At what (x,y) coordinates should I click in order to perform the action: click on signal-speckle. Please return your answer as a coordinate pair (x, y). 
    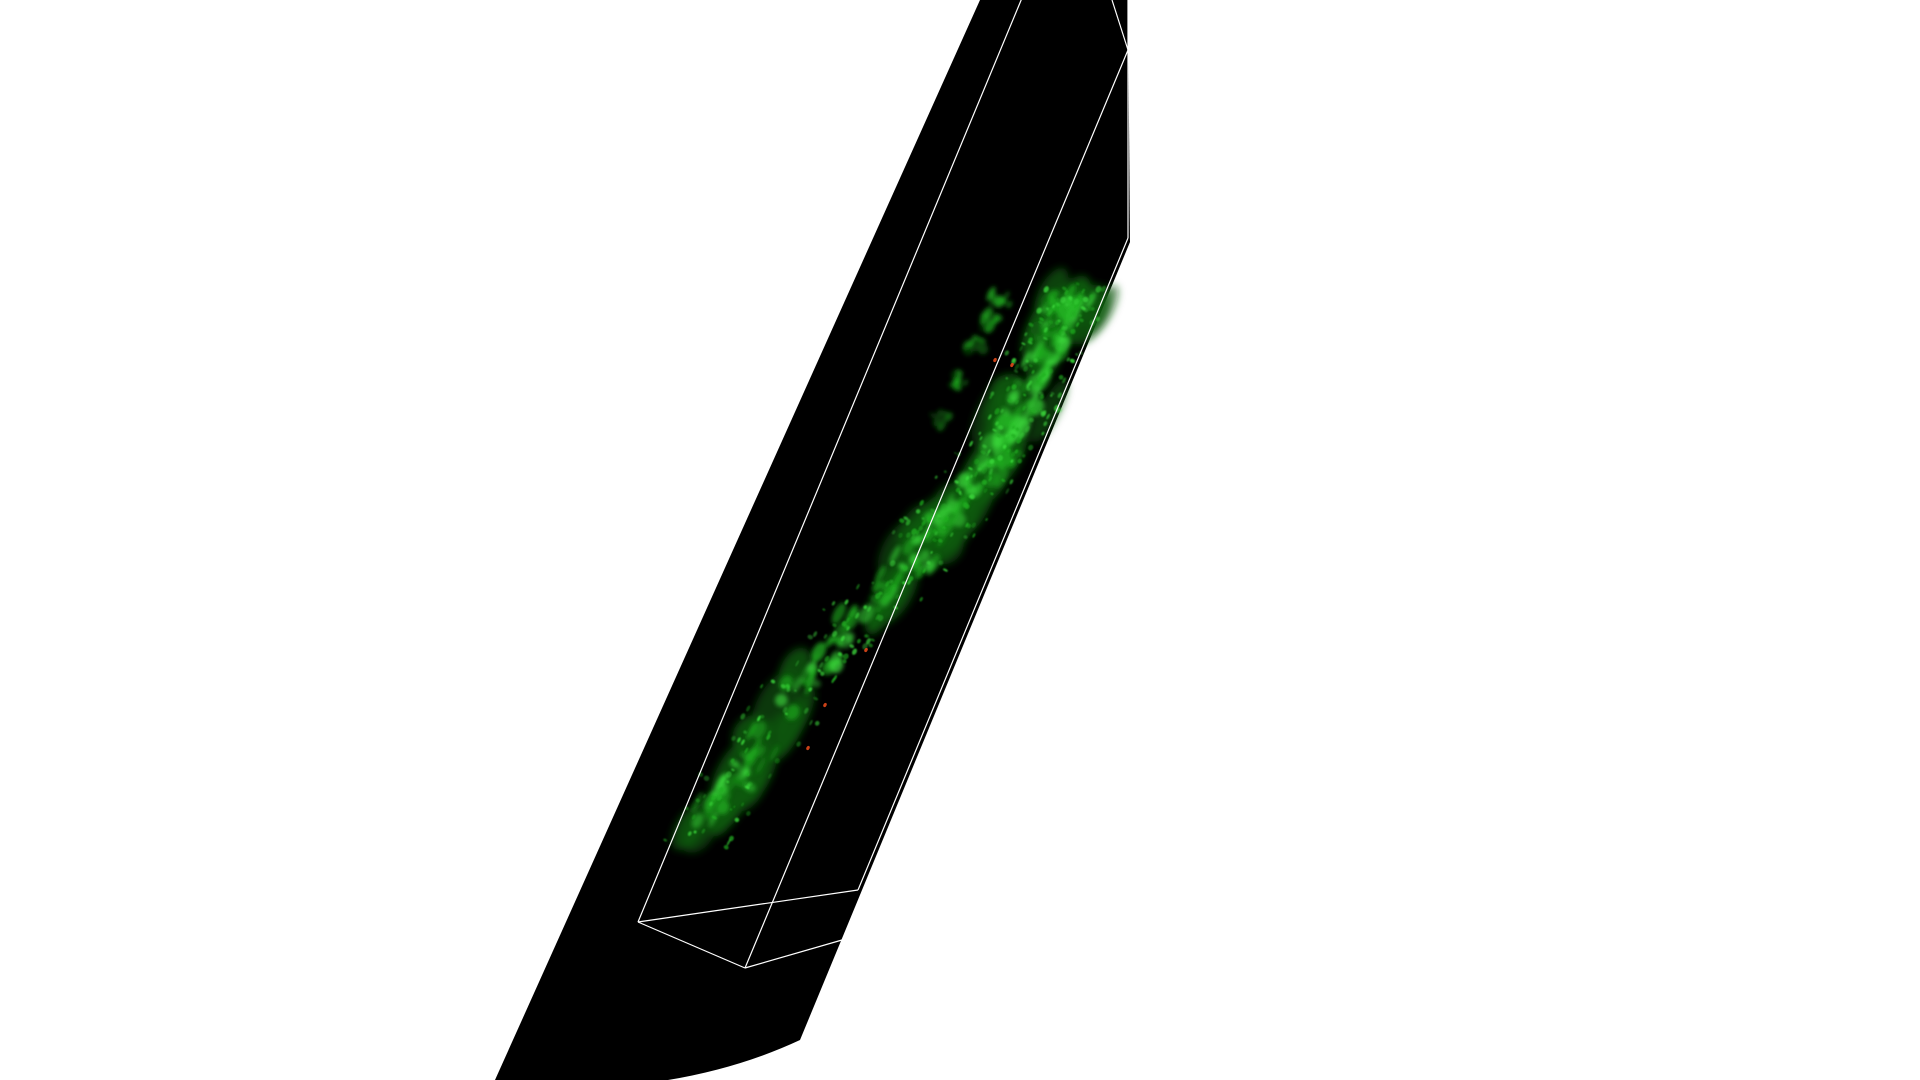
    Looking at the image, I should click on (884, 566).